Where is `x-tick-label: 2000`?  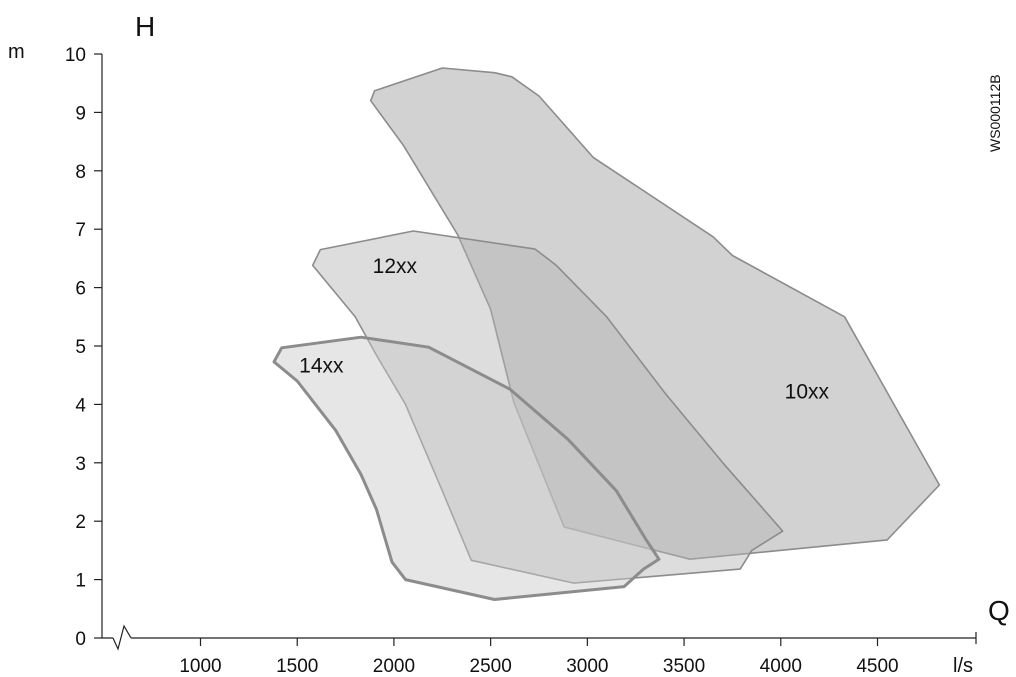 x-tick-label: 2000 is located at coordinates (394, 666).